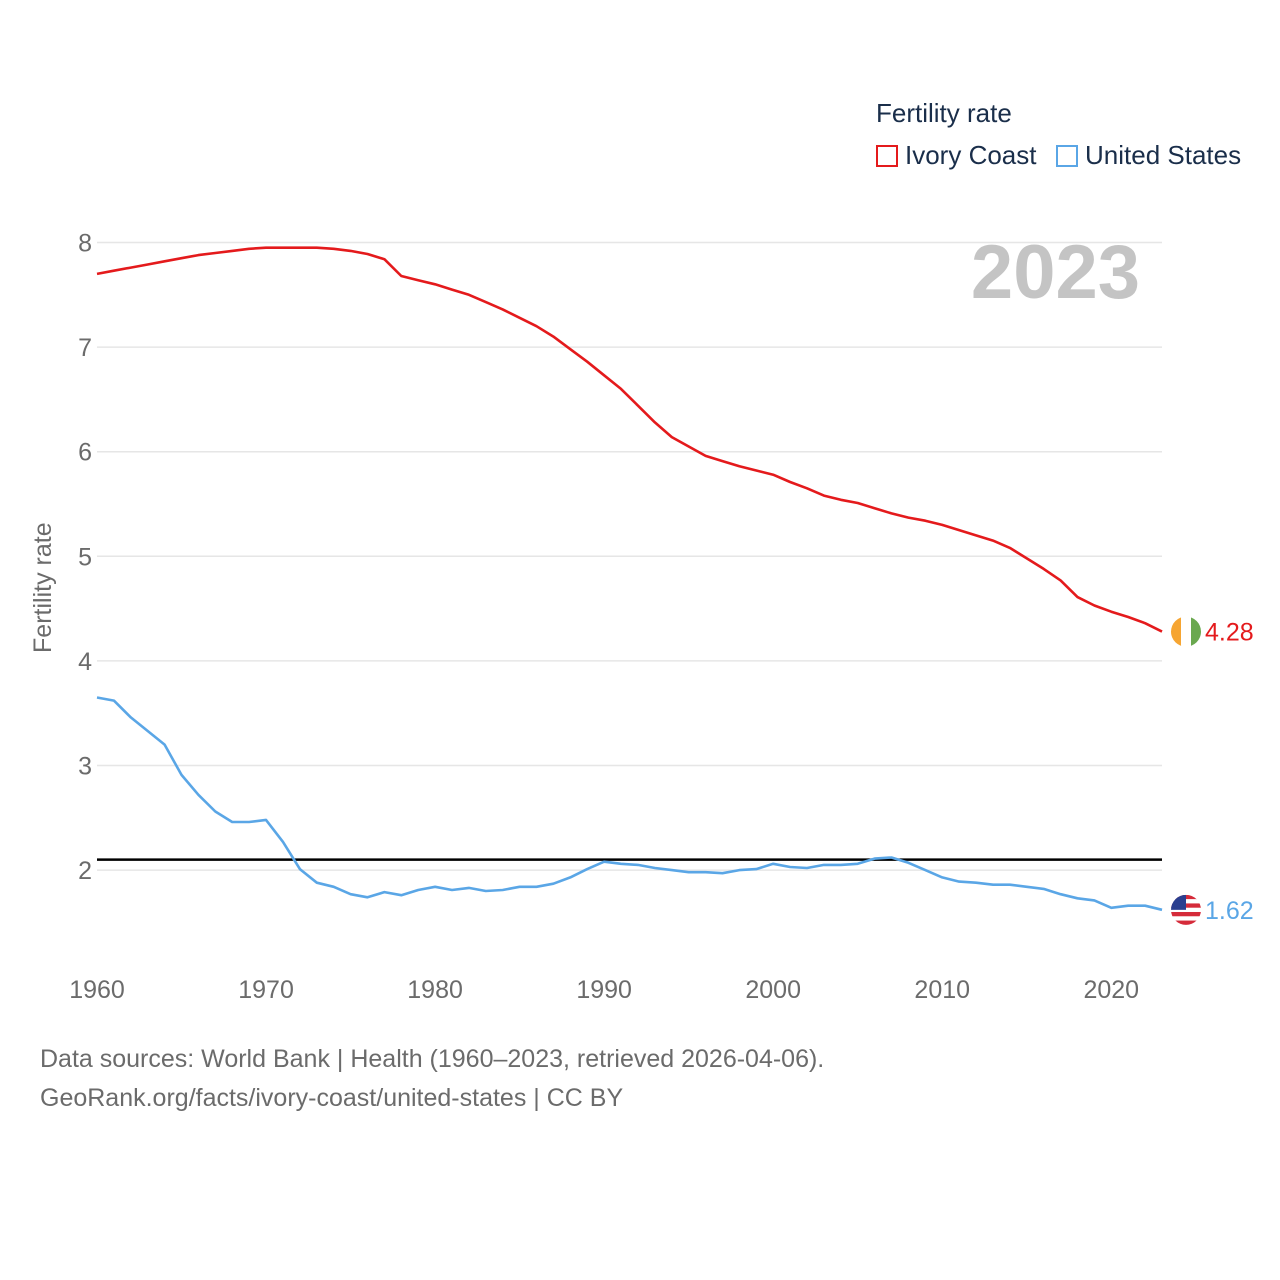 The height and width of the screenshot is (1280, 1280). I want to click on legend-title: Fertility rate, so click(944, 113).